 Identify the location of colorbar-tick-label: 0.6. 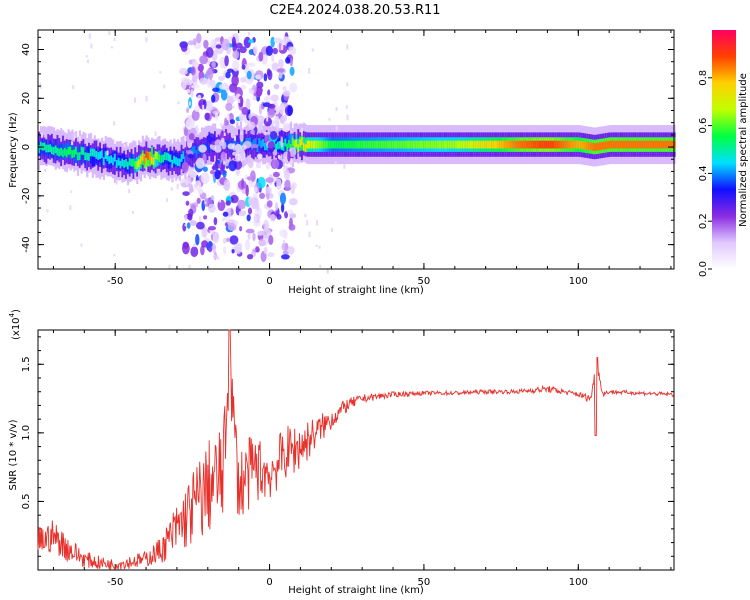
(703, 126).